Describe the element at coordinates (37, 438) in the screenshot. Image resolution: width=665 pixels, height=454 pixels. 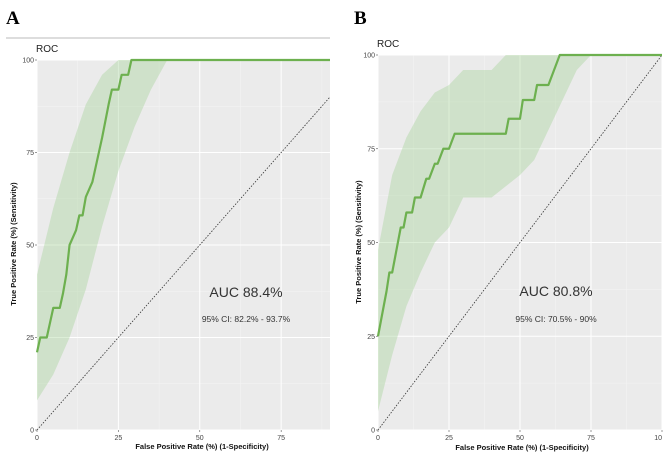
I see `x-tick-label-a: 0` at that location.